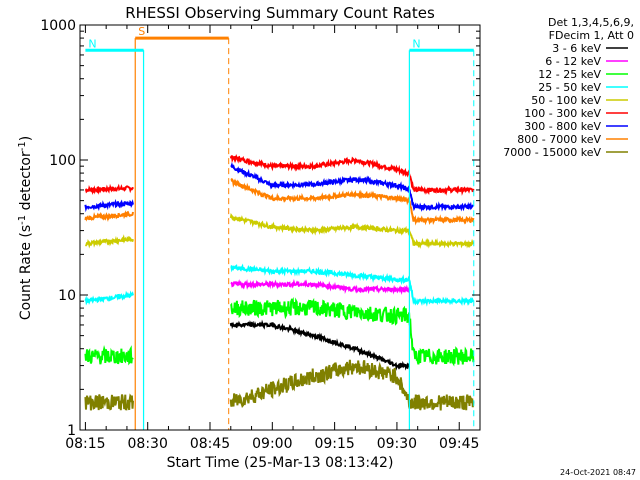 This screenshot has height=480, width=640. Describe the element at coordinates (71, 431) in the screenshot. I see `y-tick-label-0: 1` at that location.